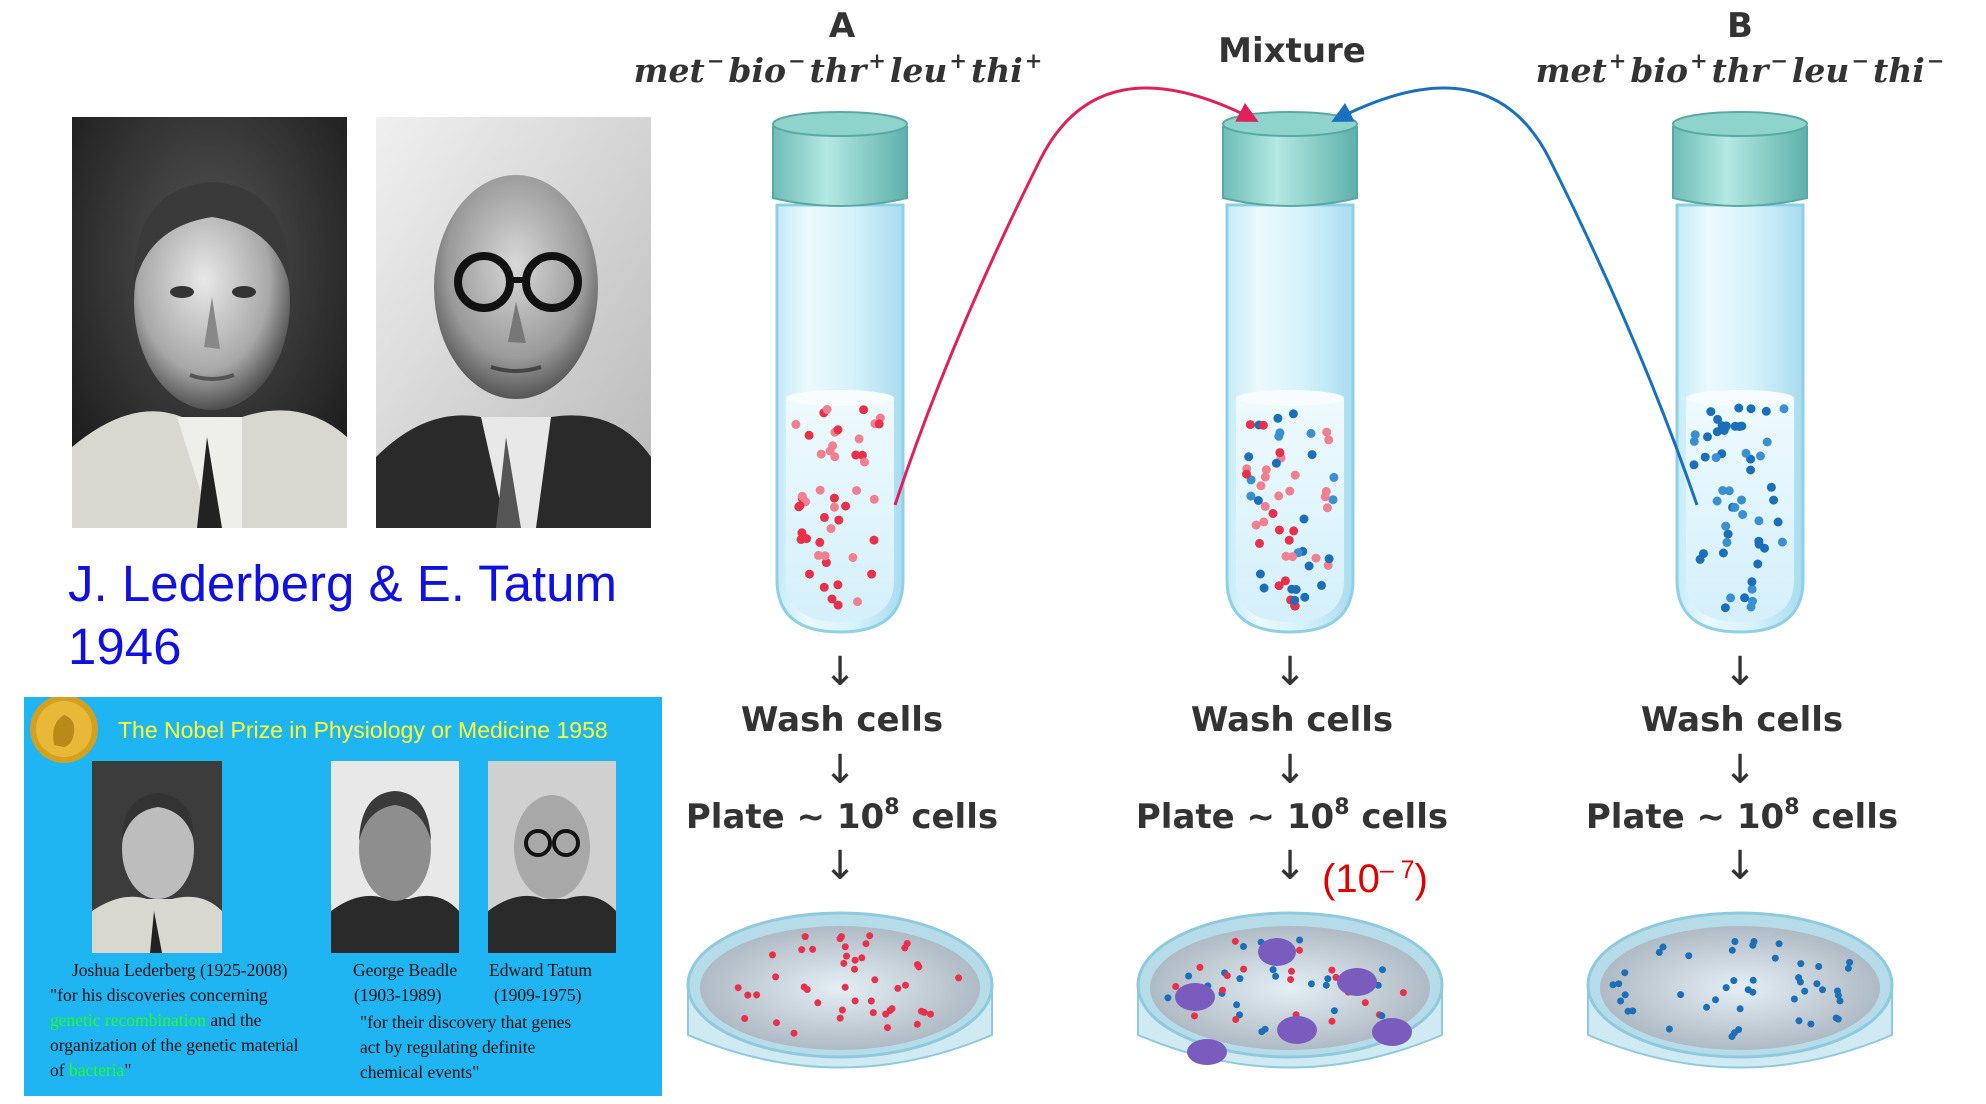 The height and width of the screenshot is (1104, 1986). I want to click on tube-b-label: B, so click(1740, 26).